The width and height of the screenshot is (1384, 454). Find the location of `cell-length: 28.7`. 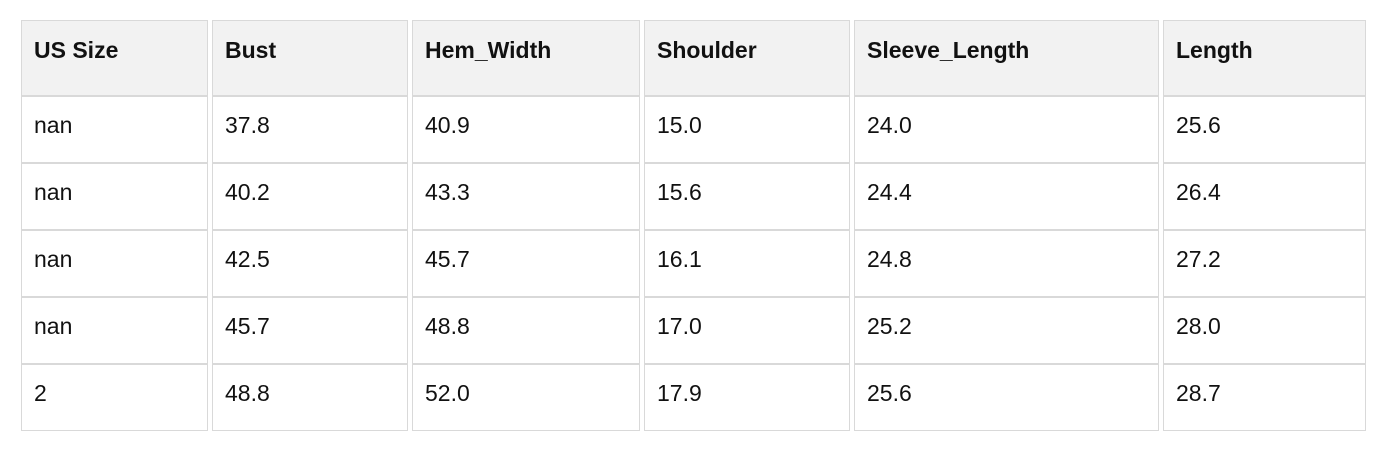

cell-length: 28.7 is located at coordinates (1264, 397).